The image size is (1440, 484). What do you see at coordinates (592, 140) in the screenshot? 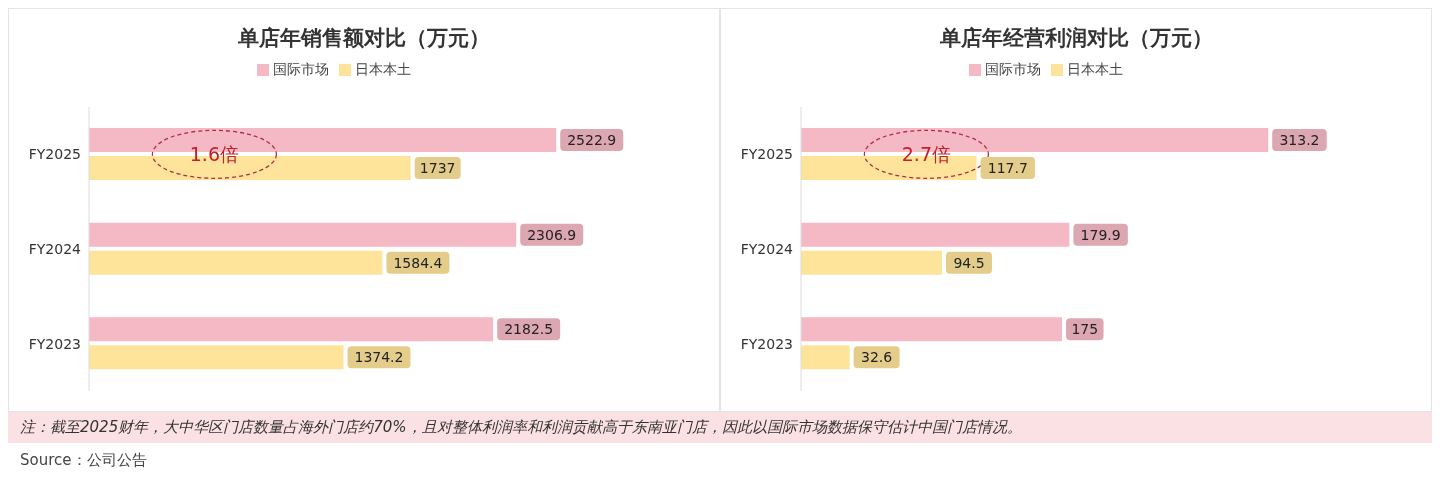
I see `data-label: 2522.9` at bounding box center [592, 140].